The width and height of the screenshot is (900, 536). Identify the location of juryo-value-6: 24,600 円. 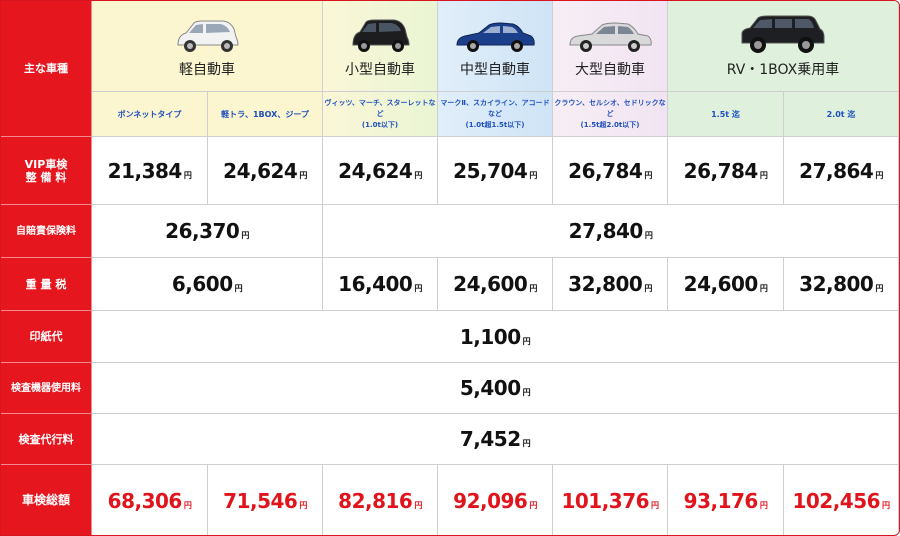
(726, 284).